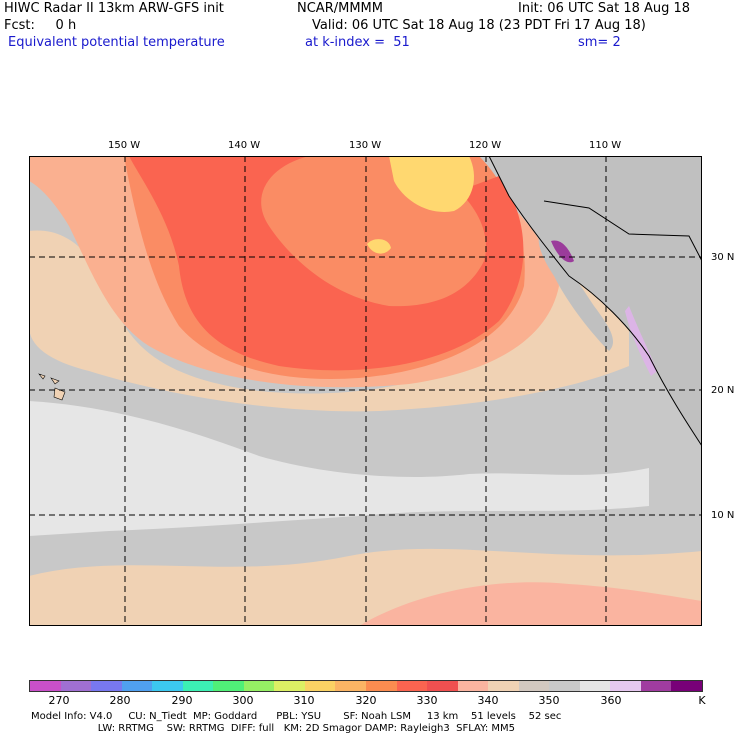  I want to click on colorbar-tick-350: 350, so click(549, 700).